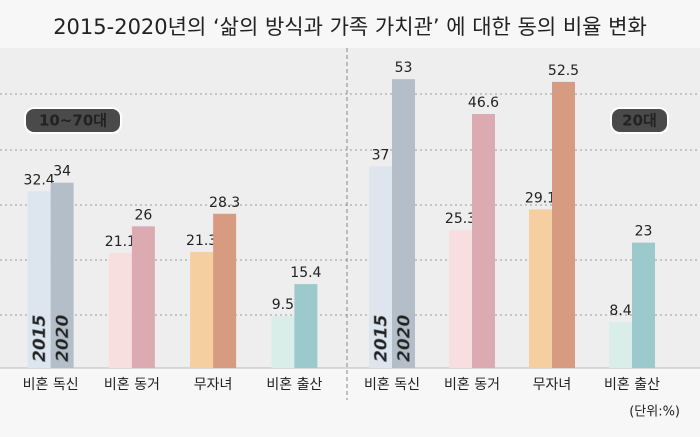 This screenshot has width=700, height=437. Describe the element at coordinates (381, 155) in the screenshot. I see `value-label: 37` at that location.